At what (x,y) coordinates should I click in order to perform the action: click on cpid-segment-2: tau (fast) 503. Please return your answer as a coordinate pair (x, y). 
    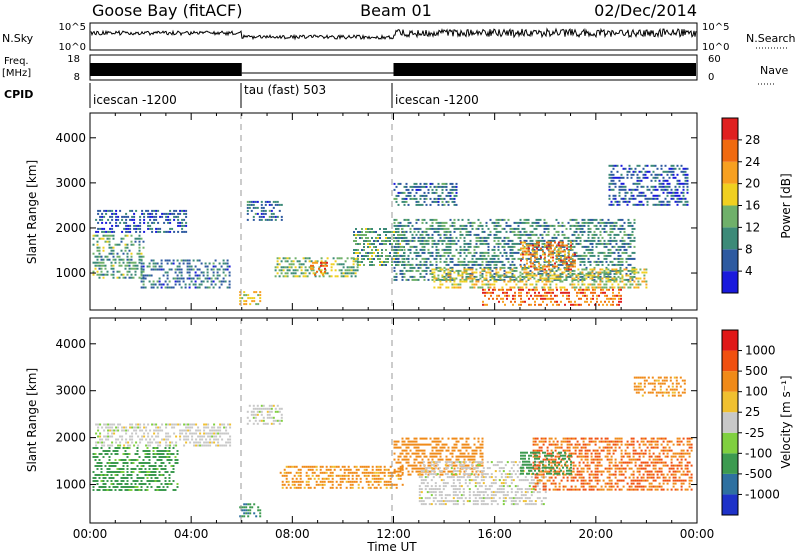
    Looking at the image, I should click on (285, 90).